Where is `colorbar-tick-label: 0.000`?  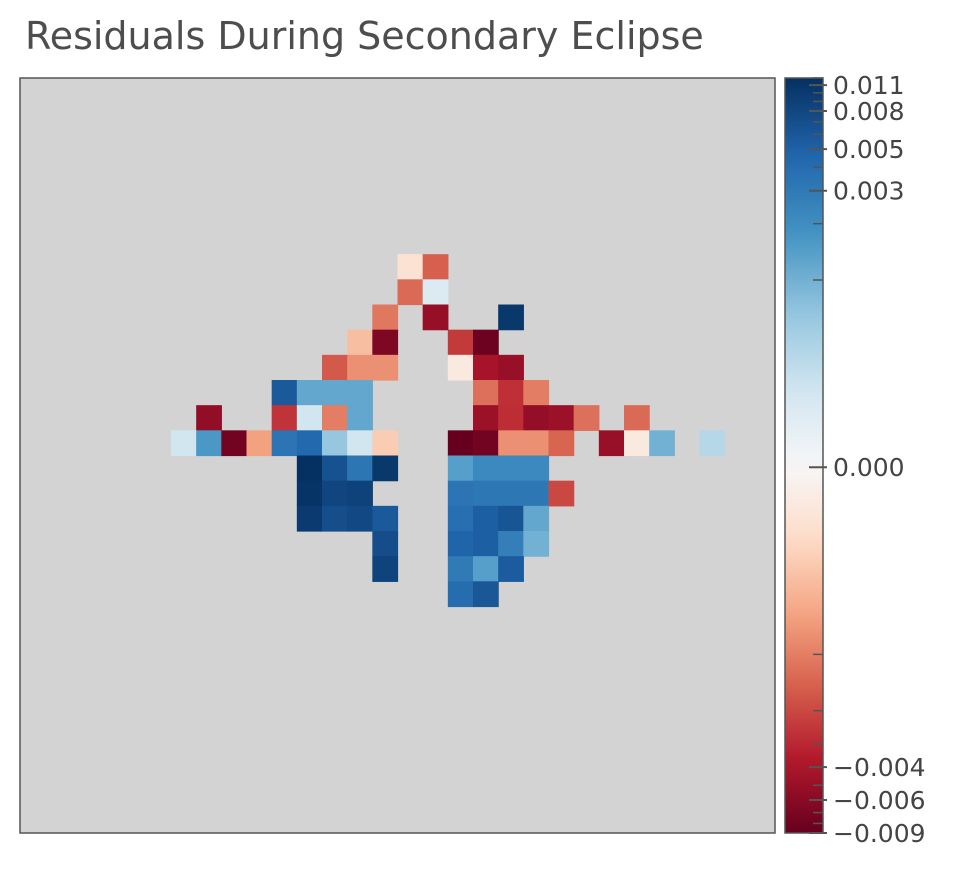 colorbar-tick-label: 0.000 is located at coordinates (869, 467).